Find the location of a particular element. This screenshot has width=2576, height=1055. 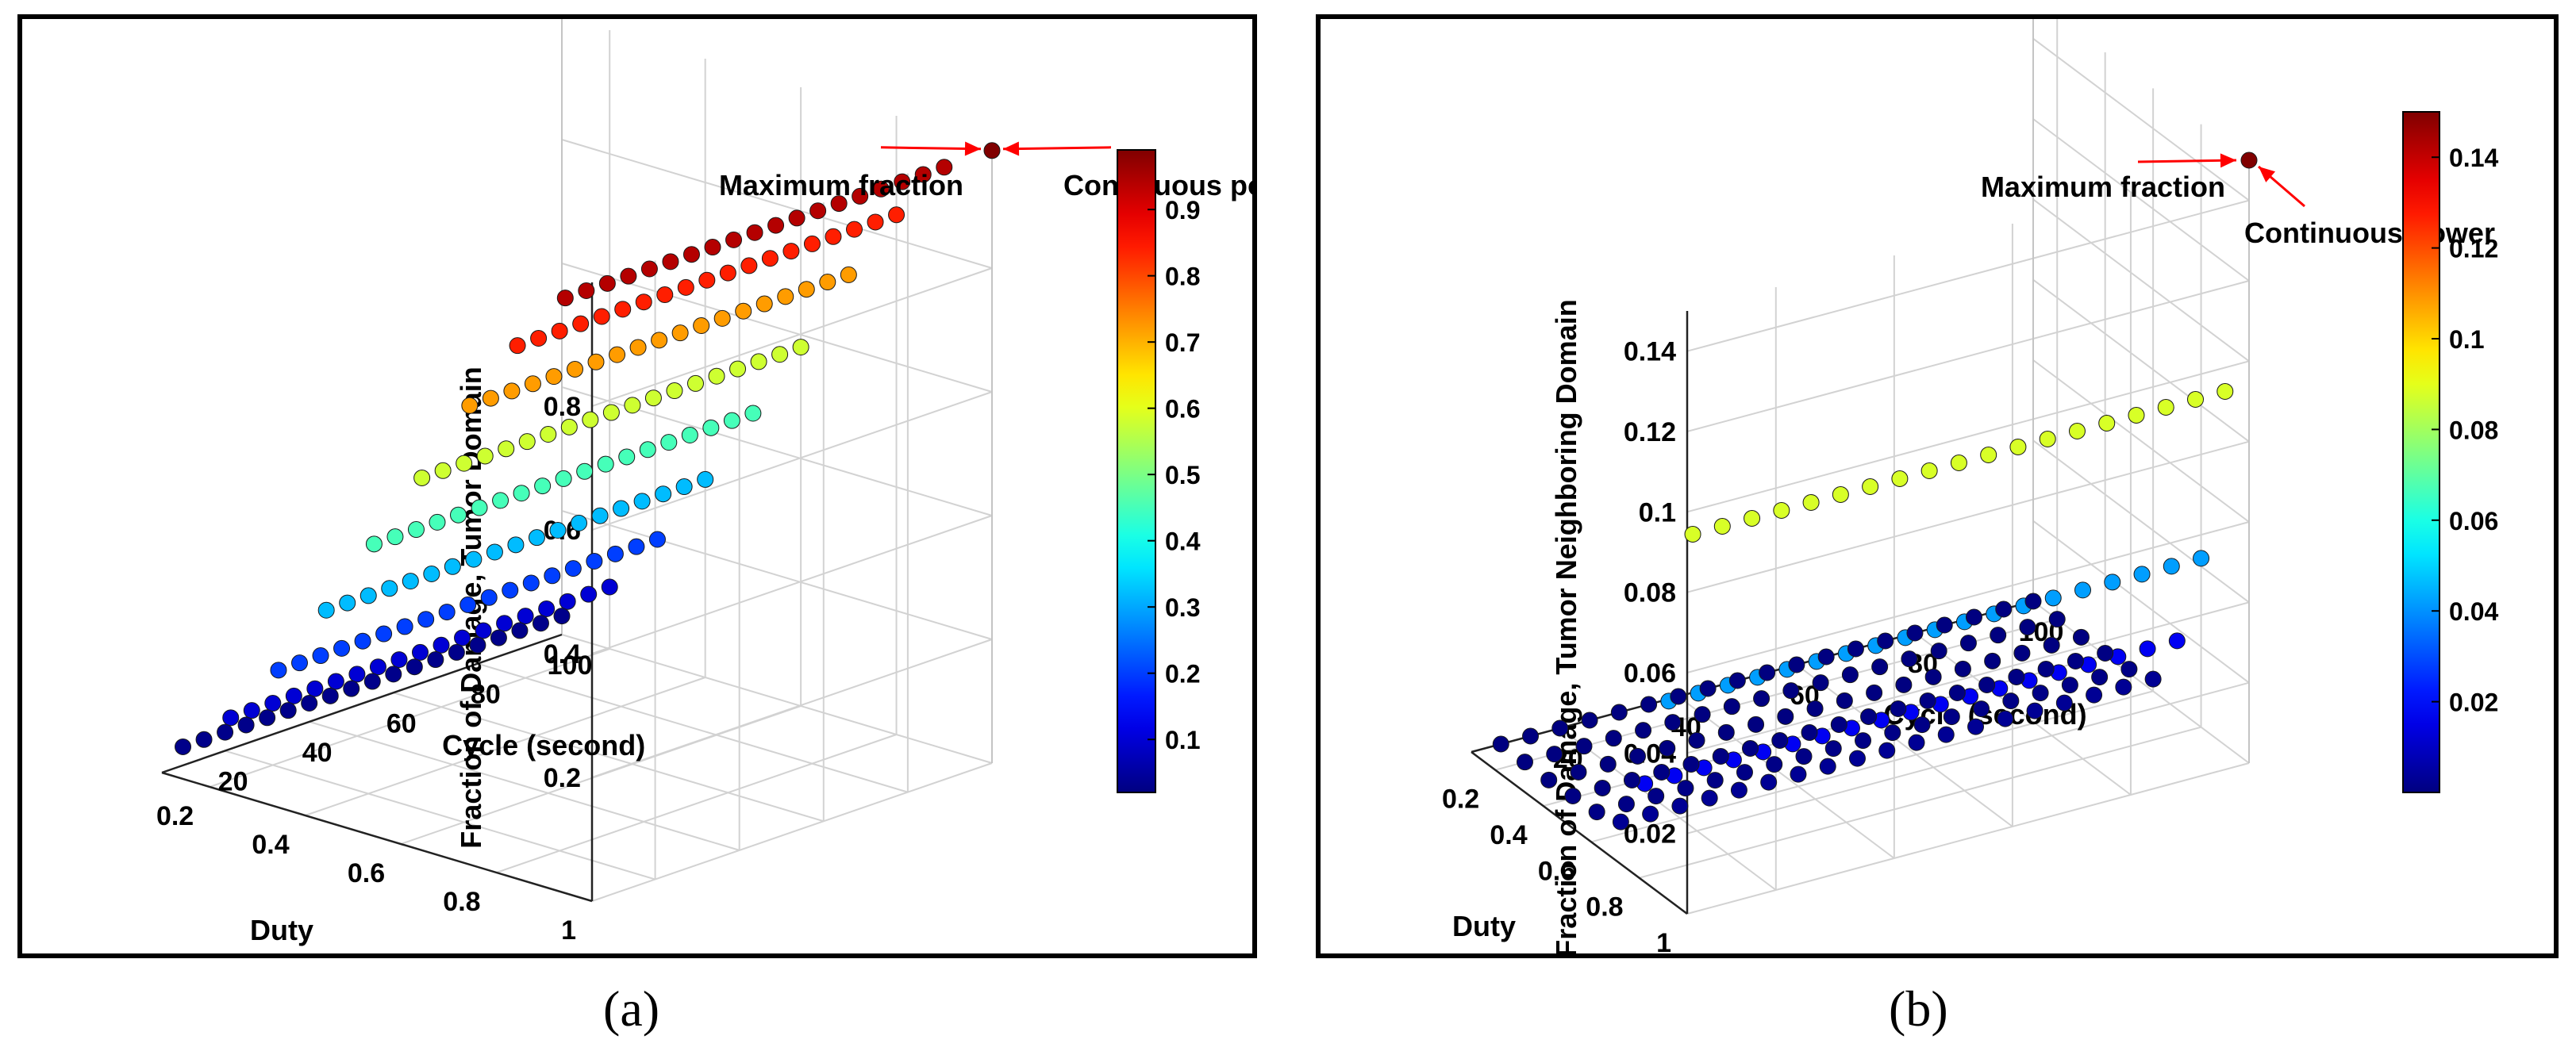

annotation-continuous-power: Continuous power is located at coordinates (2369, 233).